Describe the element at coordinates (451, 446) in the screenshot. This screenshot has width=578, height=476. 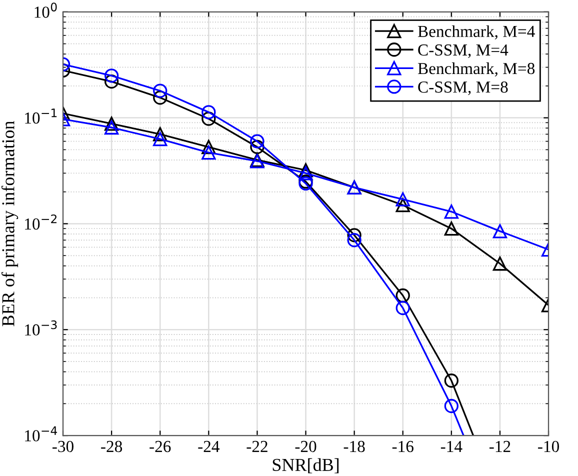
I see `x-tick-label: -14` at that location.